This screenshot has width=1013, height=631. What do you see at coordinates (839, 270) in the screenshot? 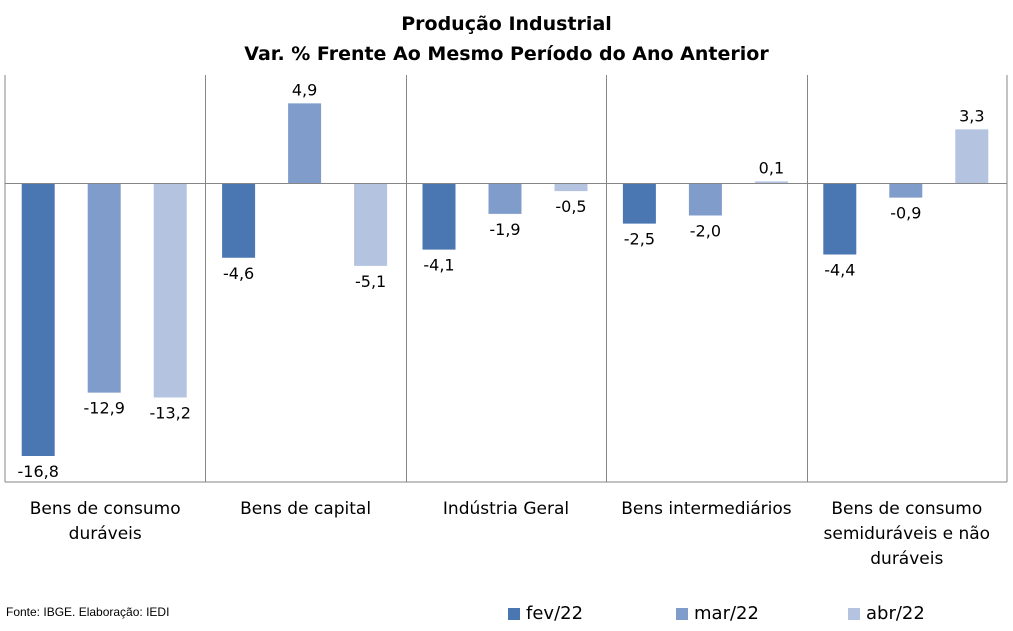
I see `data-label: -4,4` at bounding box center [839, 270].